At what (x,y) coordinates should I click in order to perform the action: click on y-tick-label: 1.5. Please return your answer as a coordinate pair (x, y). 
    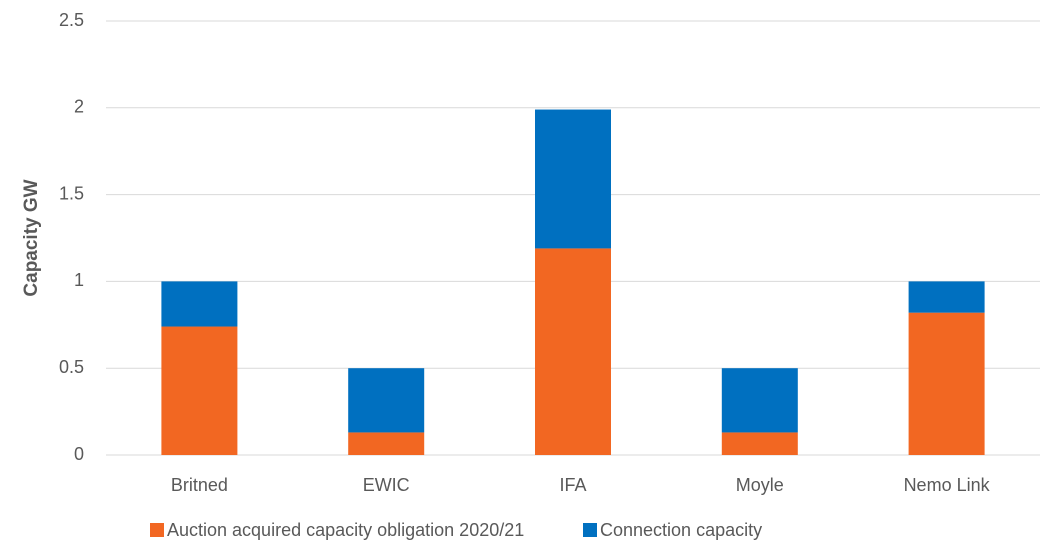
    Looking at the image, I should click on (71, 193).